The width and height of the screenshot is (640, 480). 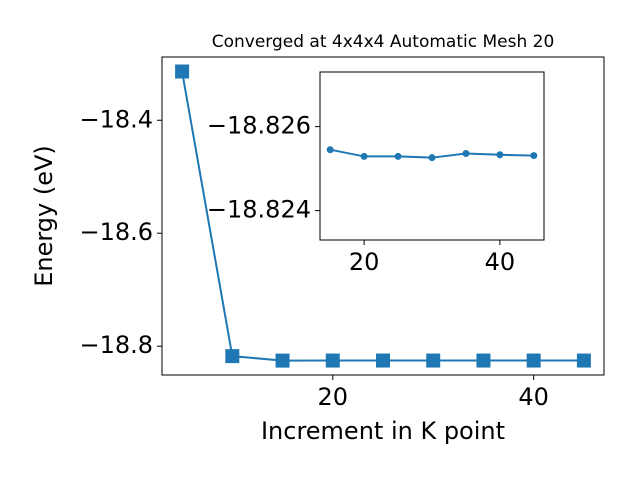 I want to click on chart-title: Converged at 4x4x4 Automatic Mesh 20, so click(x=383, y=42).